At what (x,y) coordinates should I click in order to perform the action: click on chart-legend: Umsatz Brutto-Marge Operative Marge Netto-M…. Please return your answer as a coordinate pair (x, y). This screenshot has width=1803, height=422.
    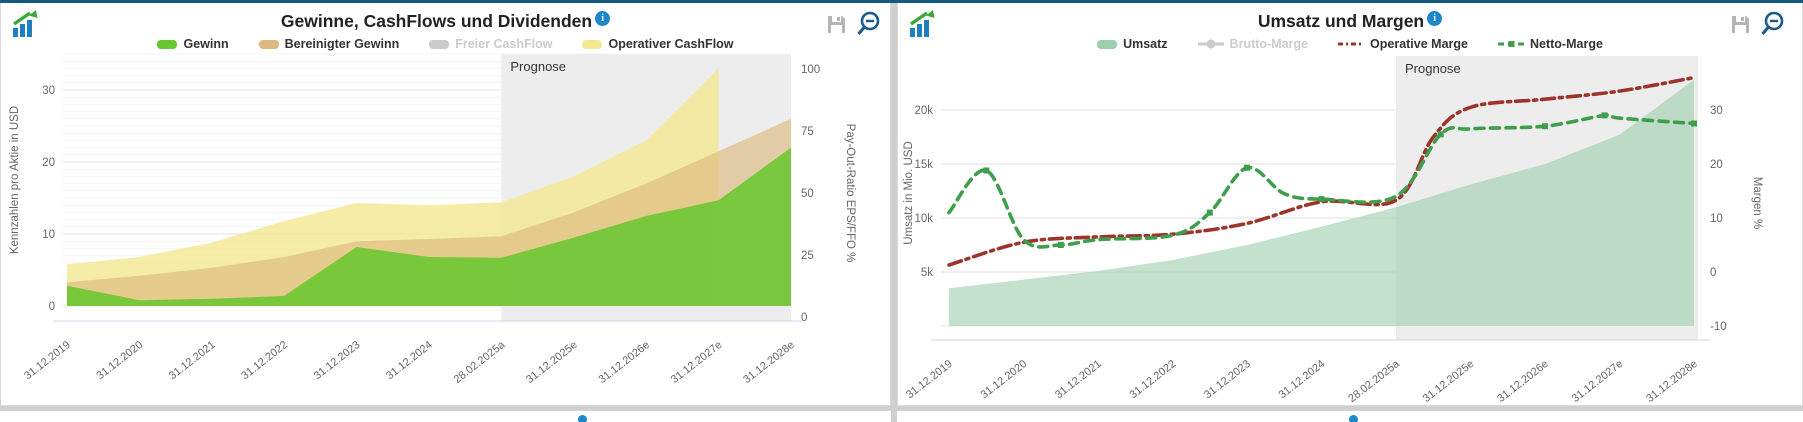
    Looking at the image, I should click on (1350, 44).